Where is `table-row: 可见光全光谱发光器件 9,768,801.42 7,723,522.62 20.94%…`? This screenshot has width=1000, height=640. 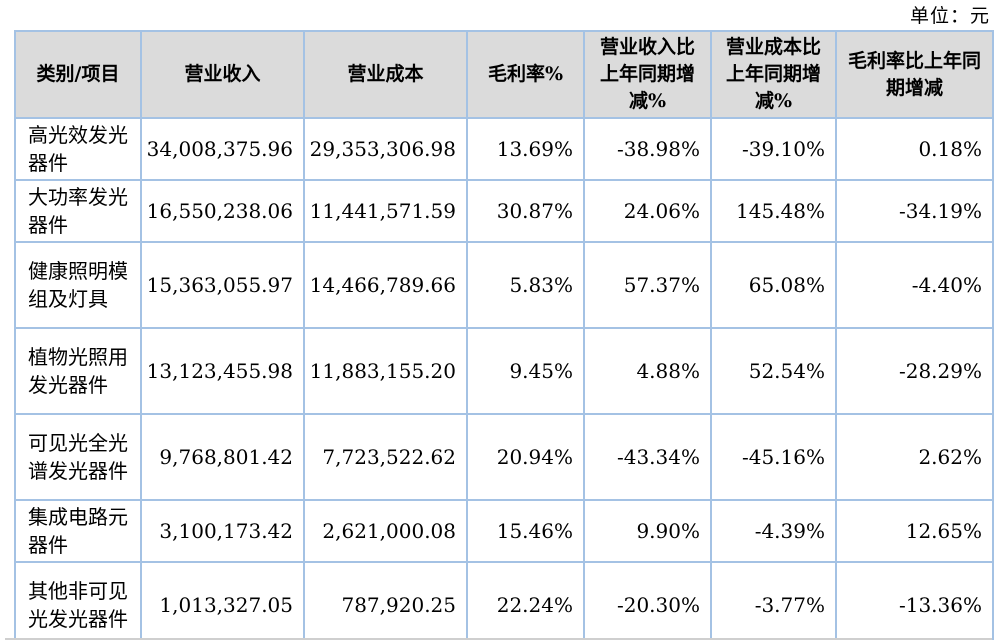 table-row: 可见光全光谱发光器件 9,768,801.42 7,723,522.62 20.94%… is located at coordinates (504, 457).